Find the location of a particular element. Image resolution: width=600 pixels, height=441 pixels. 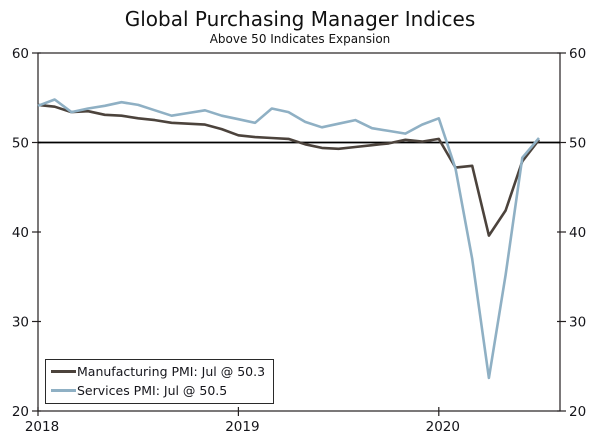

y-axis-label-left: 50 is located at coordinates (20, 144).